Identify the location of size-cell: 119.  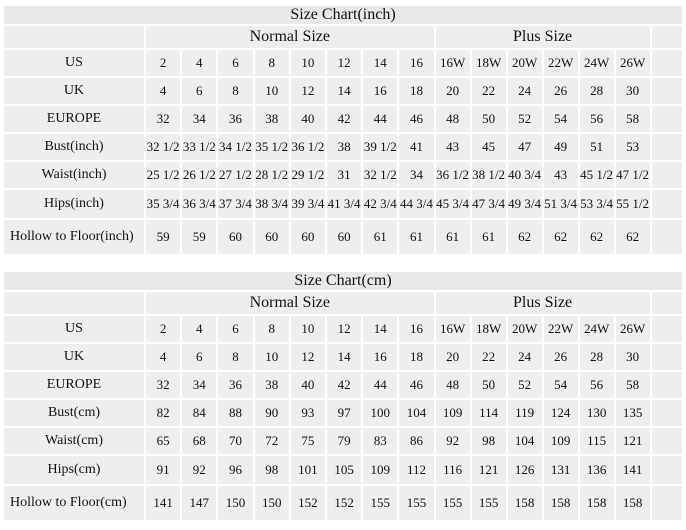
(524, 413).